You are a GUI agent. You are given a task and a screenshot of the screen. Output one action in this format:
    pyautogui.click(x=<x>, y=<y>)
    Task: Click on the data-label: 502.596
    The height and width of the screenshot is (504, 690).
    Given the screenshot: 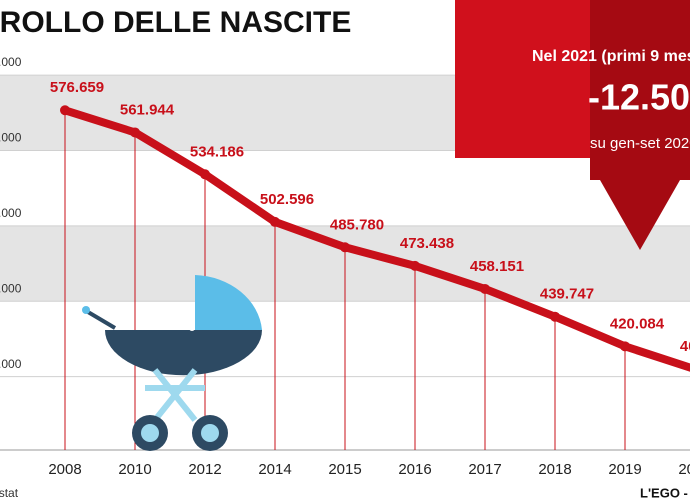 What is the action you would take?
    pyautogui.click(x=287, y=199)
    